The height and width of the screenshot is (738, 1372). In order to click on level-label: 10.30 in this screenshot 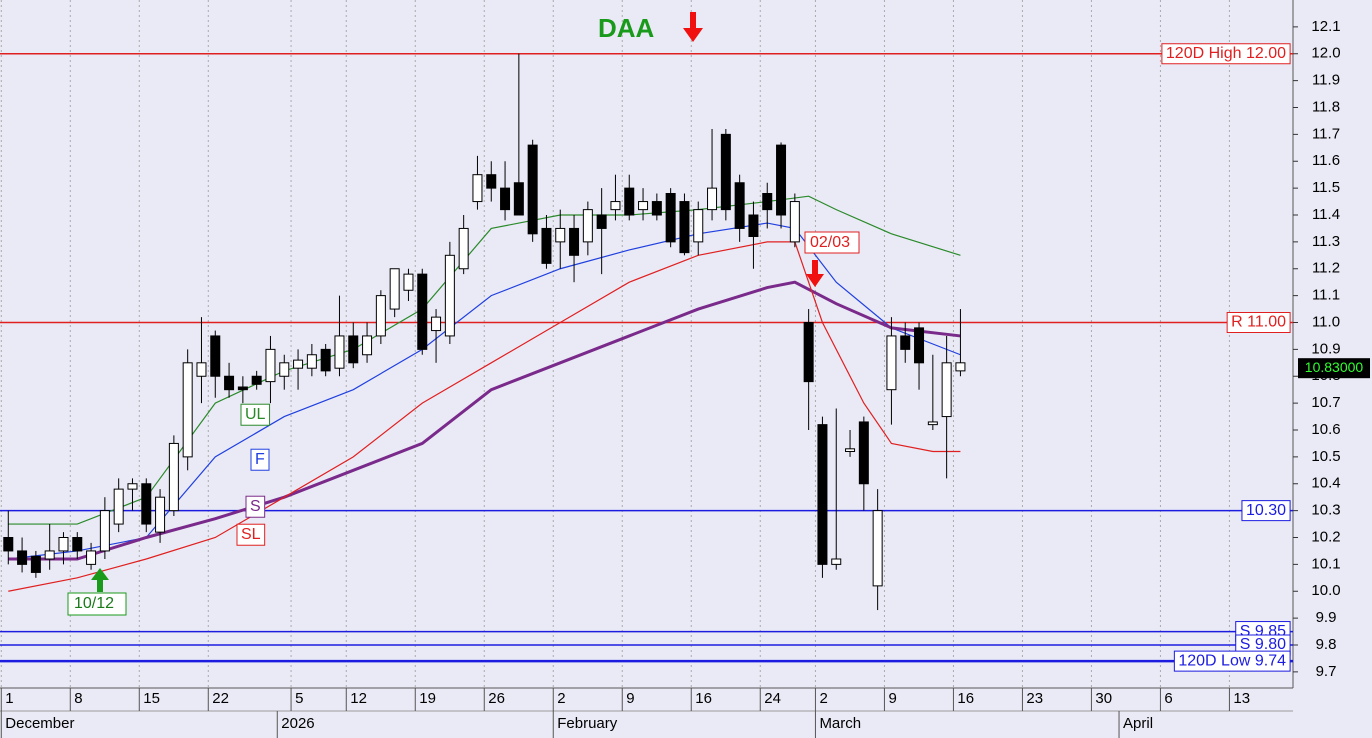, I will do `click(1266, 510)`.